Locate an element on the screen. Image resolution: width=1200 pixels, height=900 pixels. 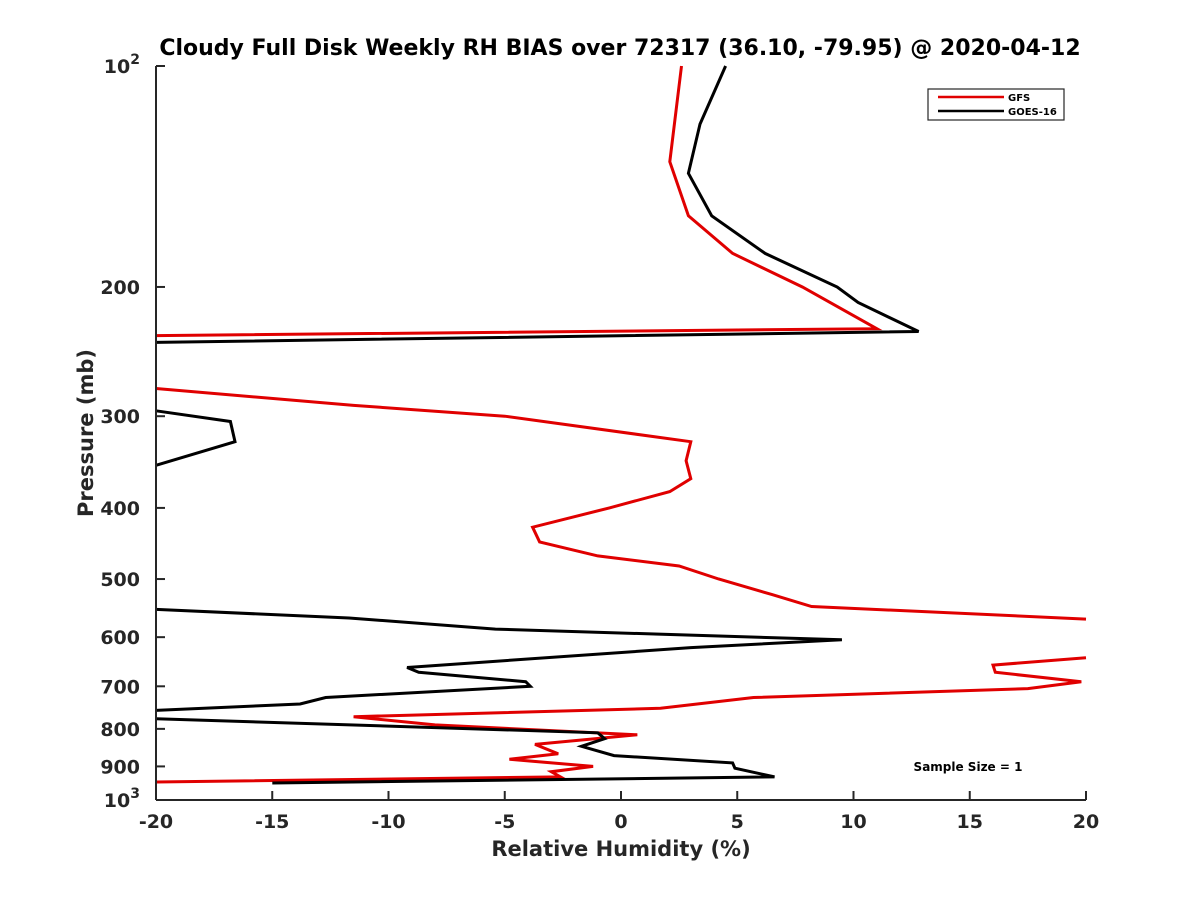
sample-size-annotation: Sample Size = 1 is located at coordinates (968, 767).